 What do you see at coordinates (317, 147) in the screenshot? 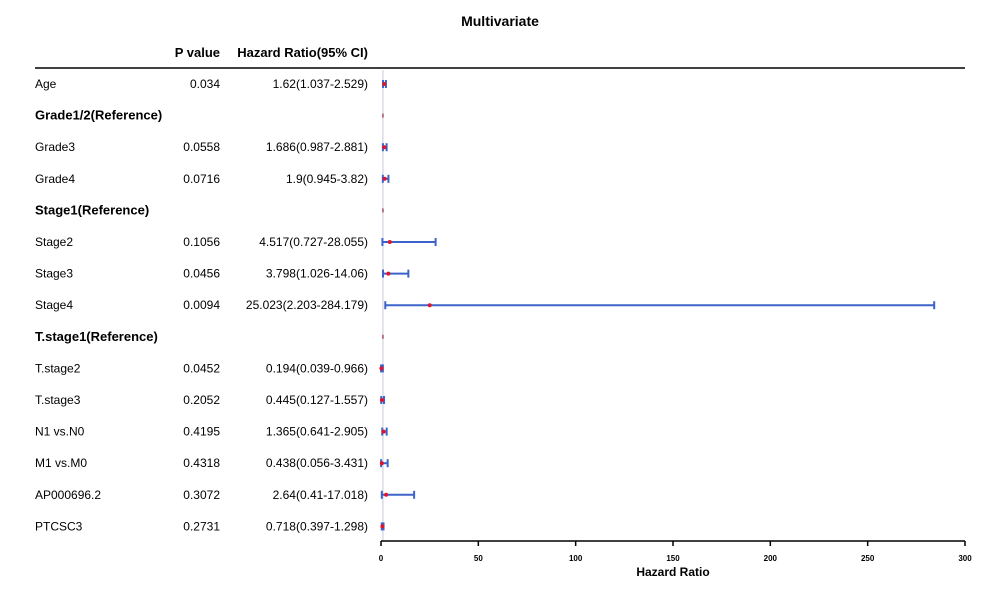
I see `row-hazard-ratio: 1.686(0.987-2.881)` at bounding box center [317, 147].